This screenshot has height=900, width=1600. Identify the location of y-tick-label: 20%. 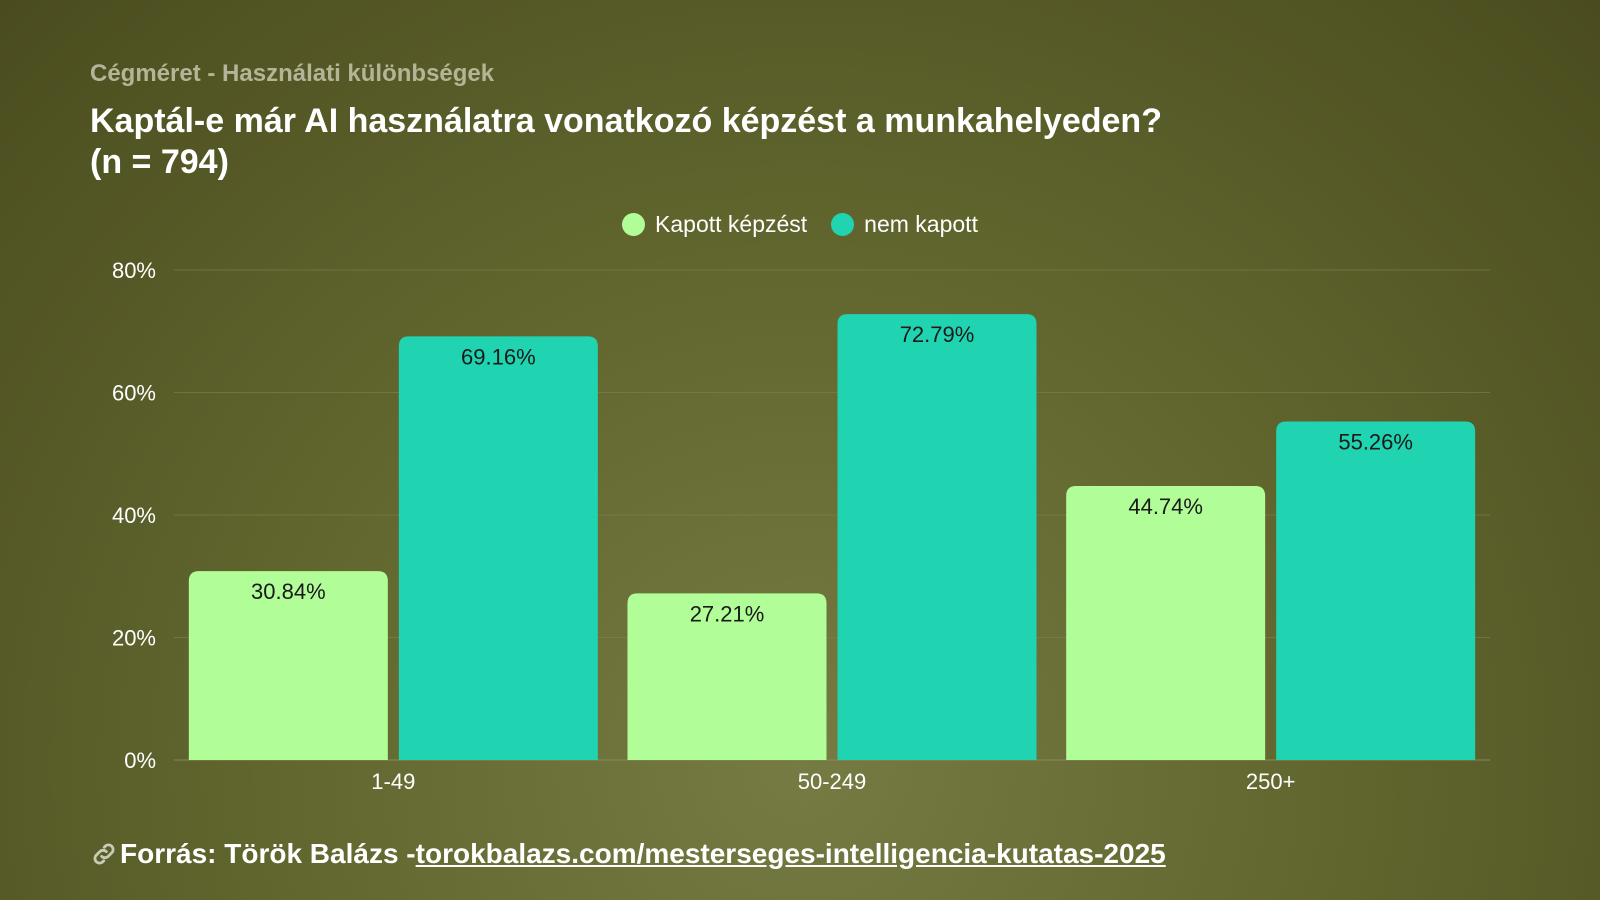
(134, 638).